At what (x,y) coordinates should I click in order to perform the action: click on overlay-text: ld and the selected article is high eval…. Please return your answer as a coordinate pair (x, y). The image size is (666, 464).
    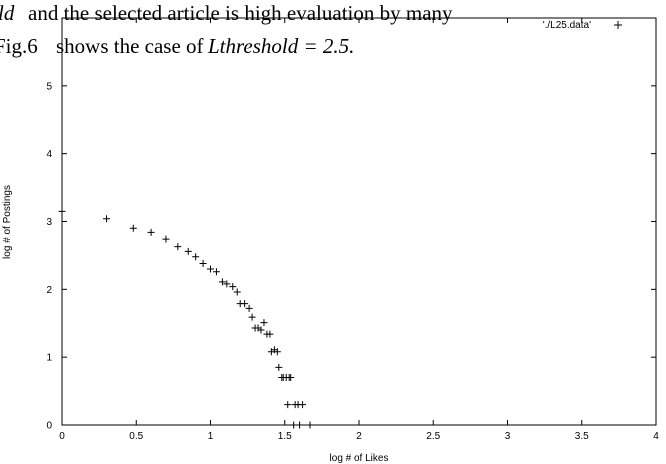
    Looking at the image, I should click on (226, 29).